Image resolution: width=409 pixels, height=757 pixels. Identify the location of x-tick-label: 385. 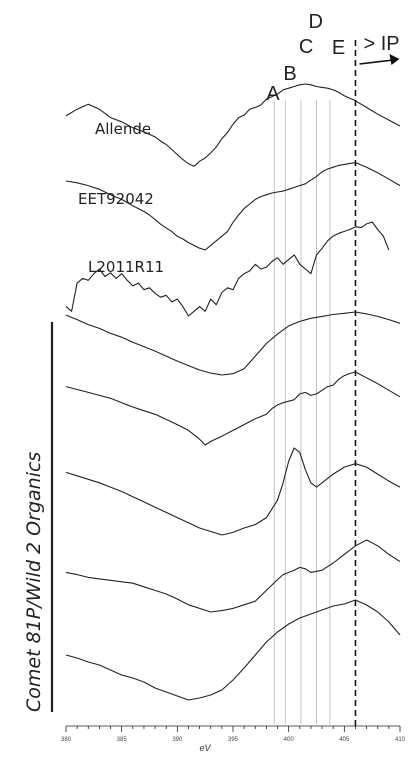
(122, 740).